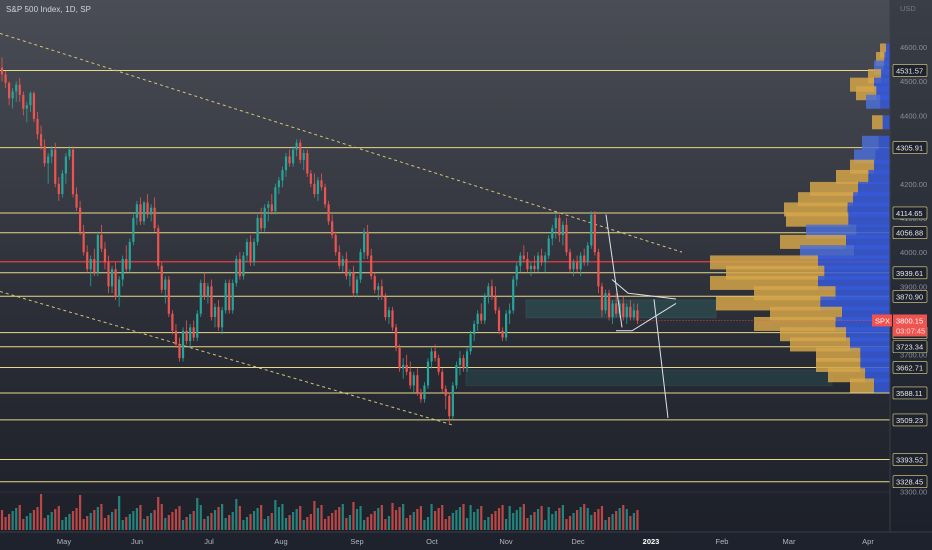 This screenshot has height=550, width=932. What do you see at coordinates (137, 541) in the screenshot?
I see `month-label: Jun` at bounding box center [137, 541].